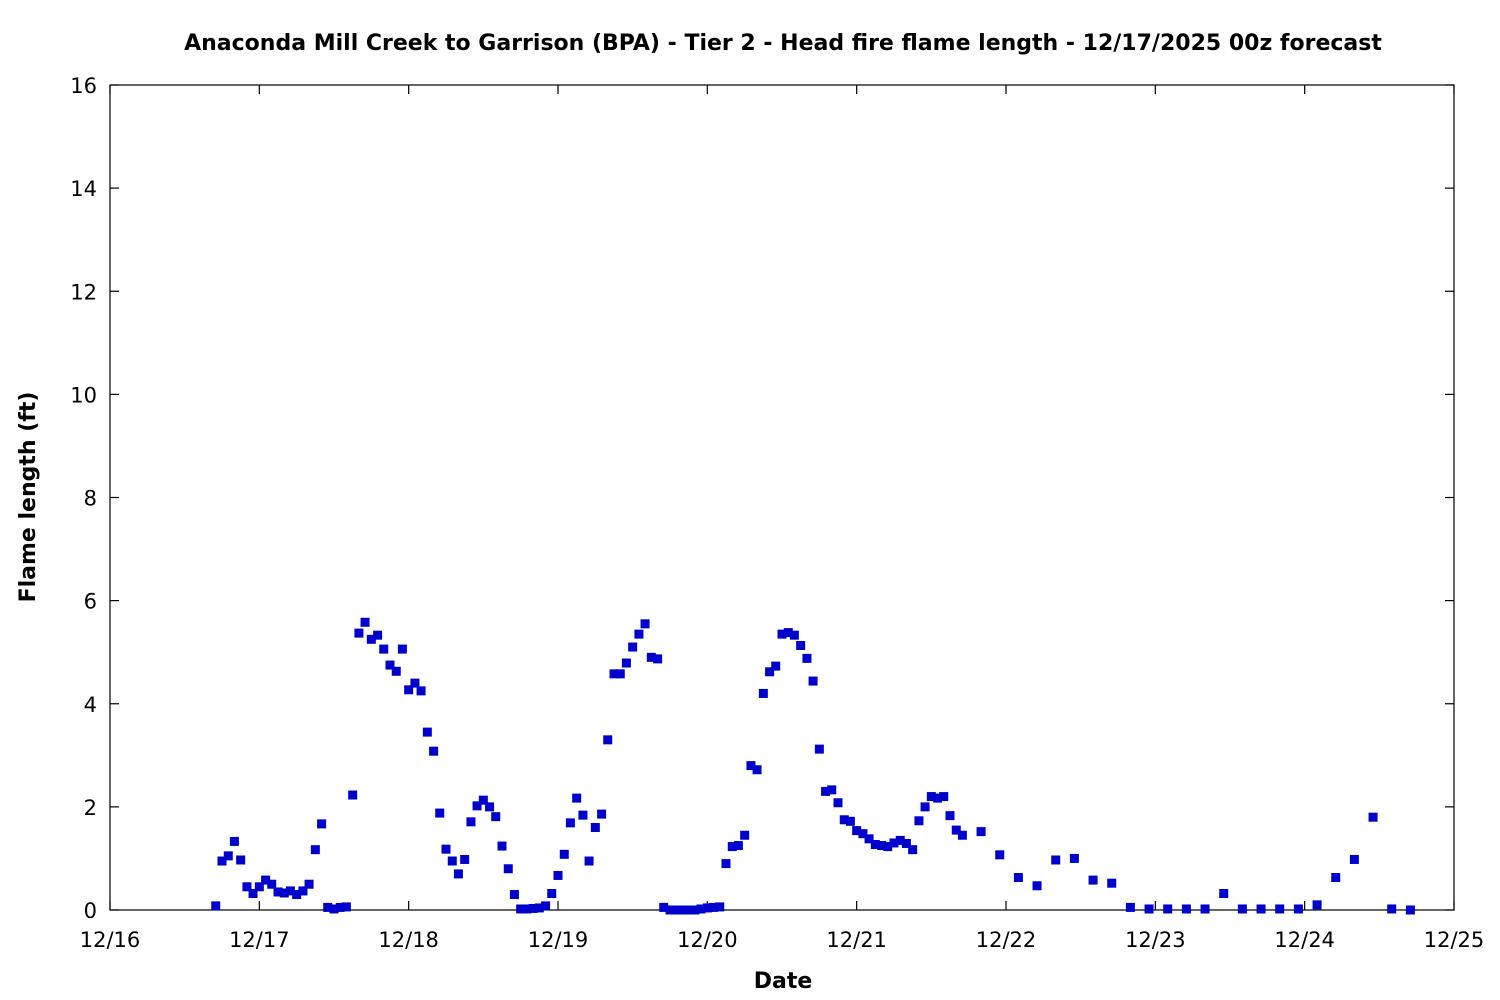 The image size is (1500, 1000). What do you see at coordinates (1454, 940) in the screenshot?
I see `x-tick-label: 12/25` at bounding box center [1454, 940].